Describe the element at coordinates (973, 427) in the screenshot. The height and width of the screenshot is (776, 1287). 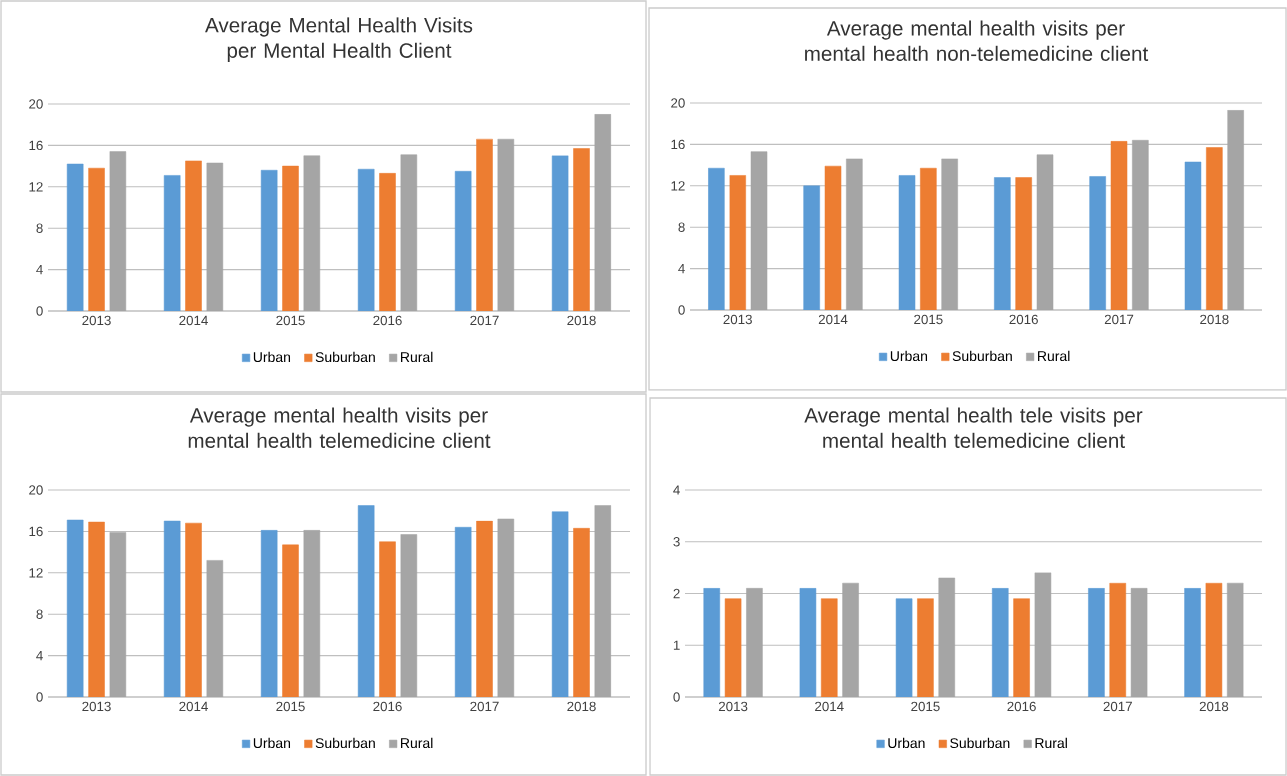
I see `chart-title: Average mental health tele visits per mental health telemedicine client` at that location.